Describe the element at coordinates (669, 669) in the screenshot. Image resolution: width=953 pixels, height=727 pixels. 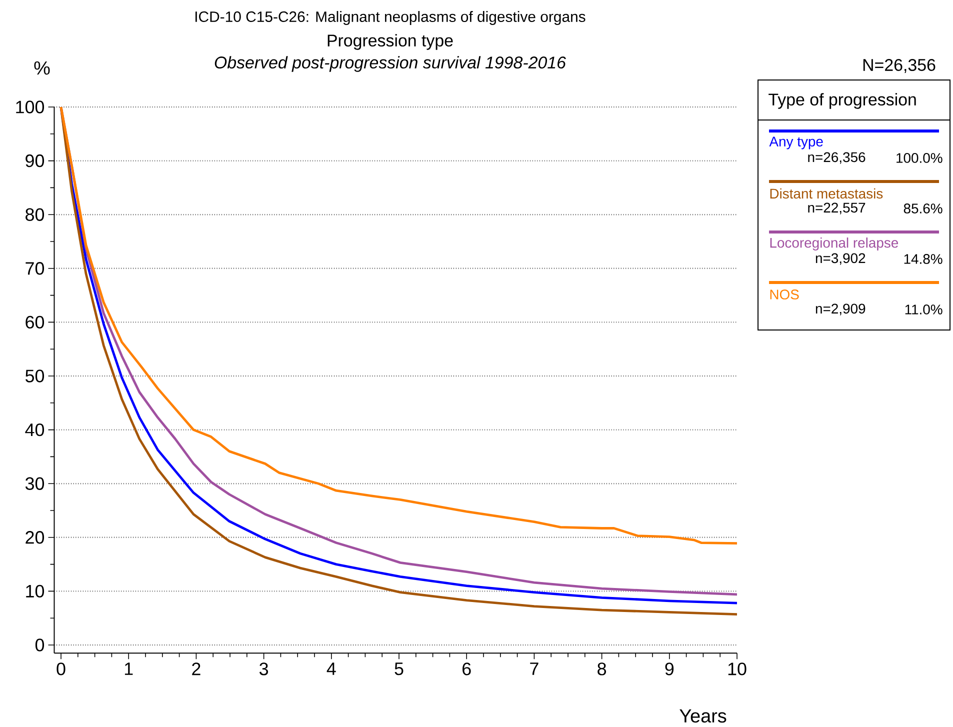
I see `x-tick-label: 9` at that location.